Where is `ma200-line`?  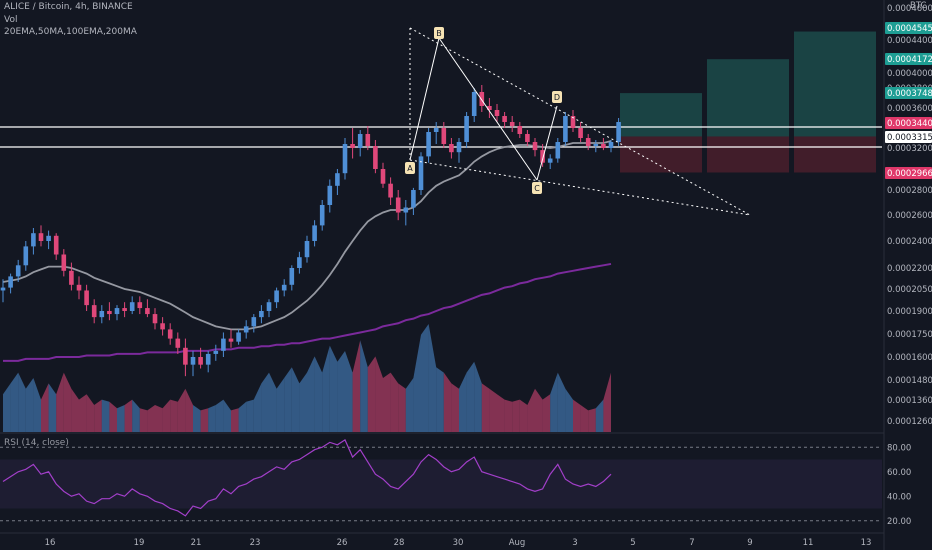
ma200-line is located at coordinates (307, 312).